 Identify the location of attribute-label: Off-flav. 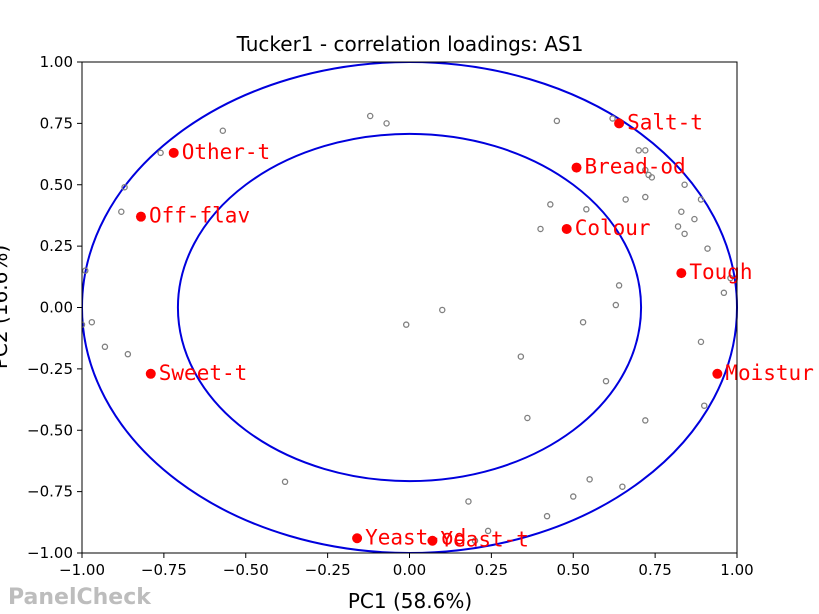
(199, 216).